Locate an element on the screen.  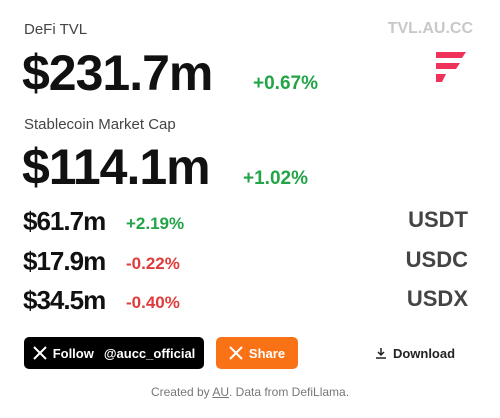
footer-suffix: . Data from DefiLlama. is located at coordinates (289, 392).